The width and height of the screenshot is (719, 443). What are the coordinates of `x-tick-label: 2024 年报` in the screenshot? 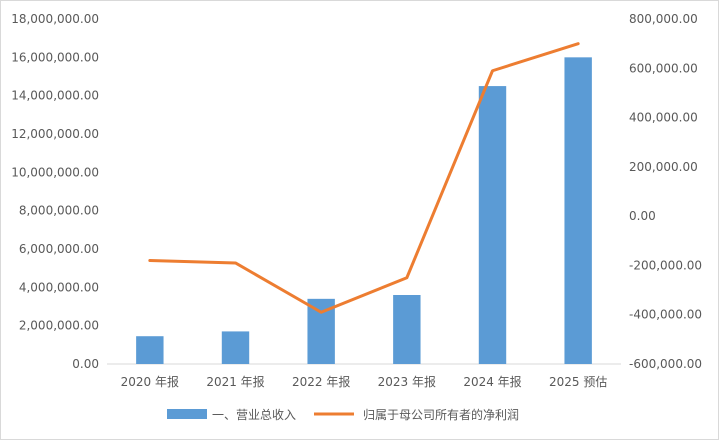 It's located at (492, 381).